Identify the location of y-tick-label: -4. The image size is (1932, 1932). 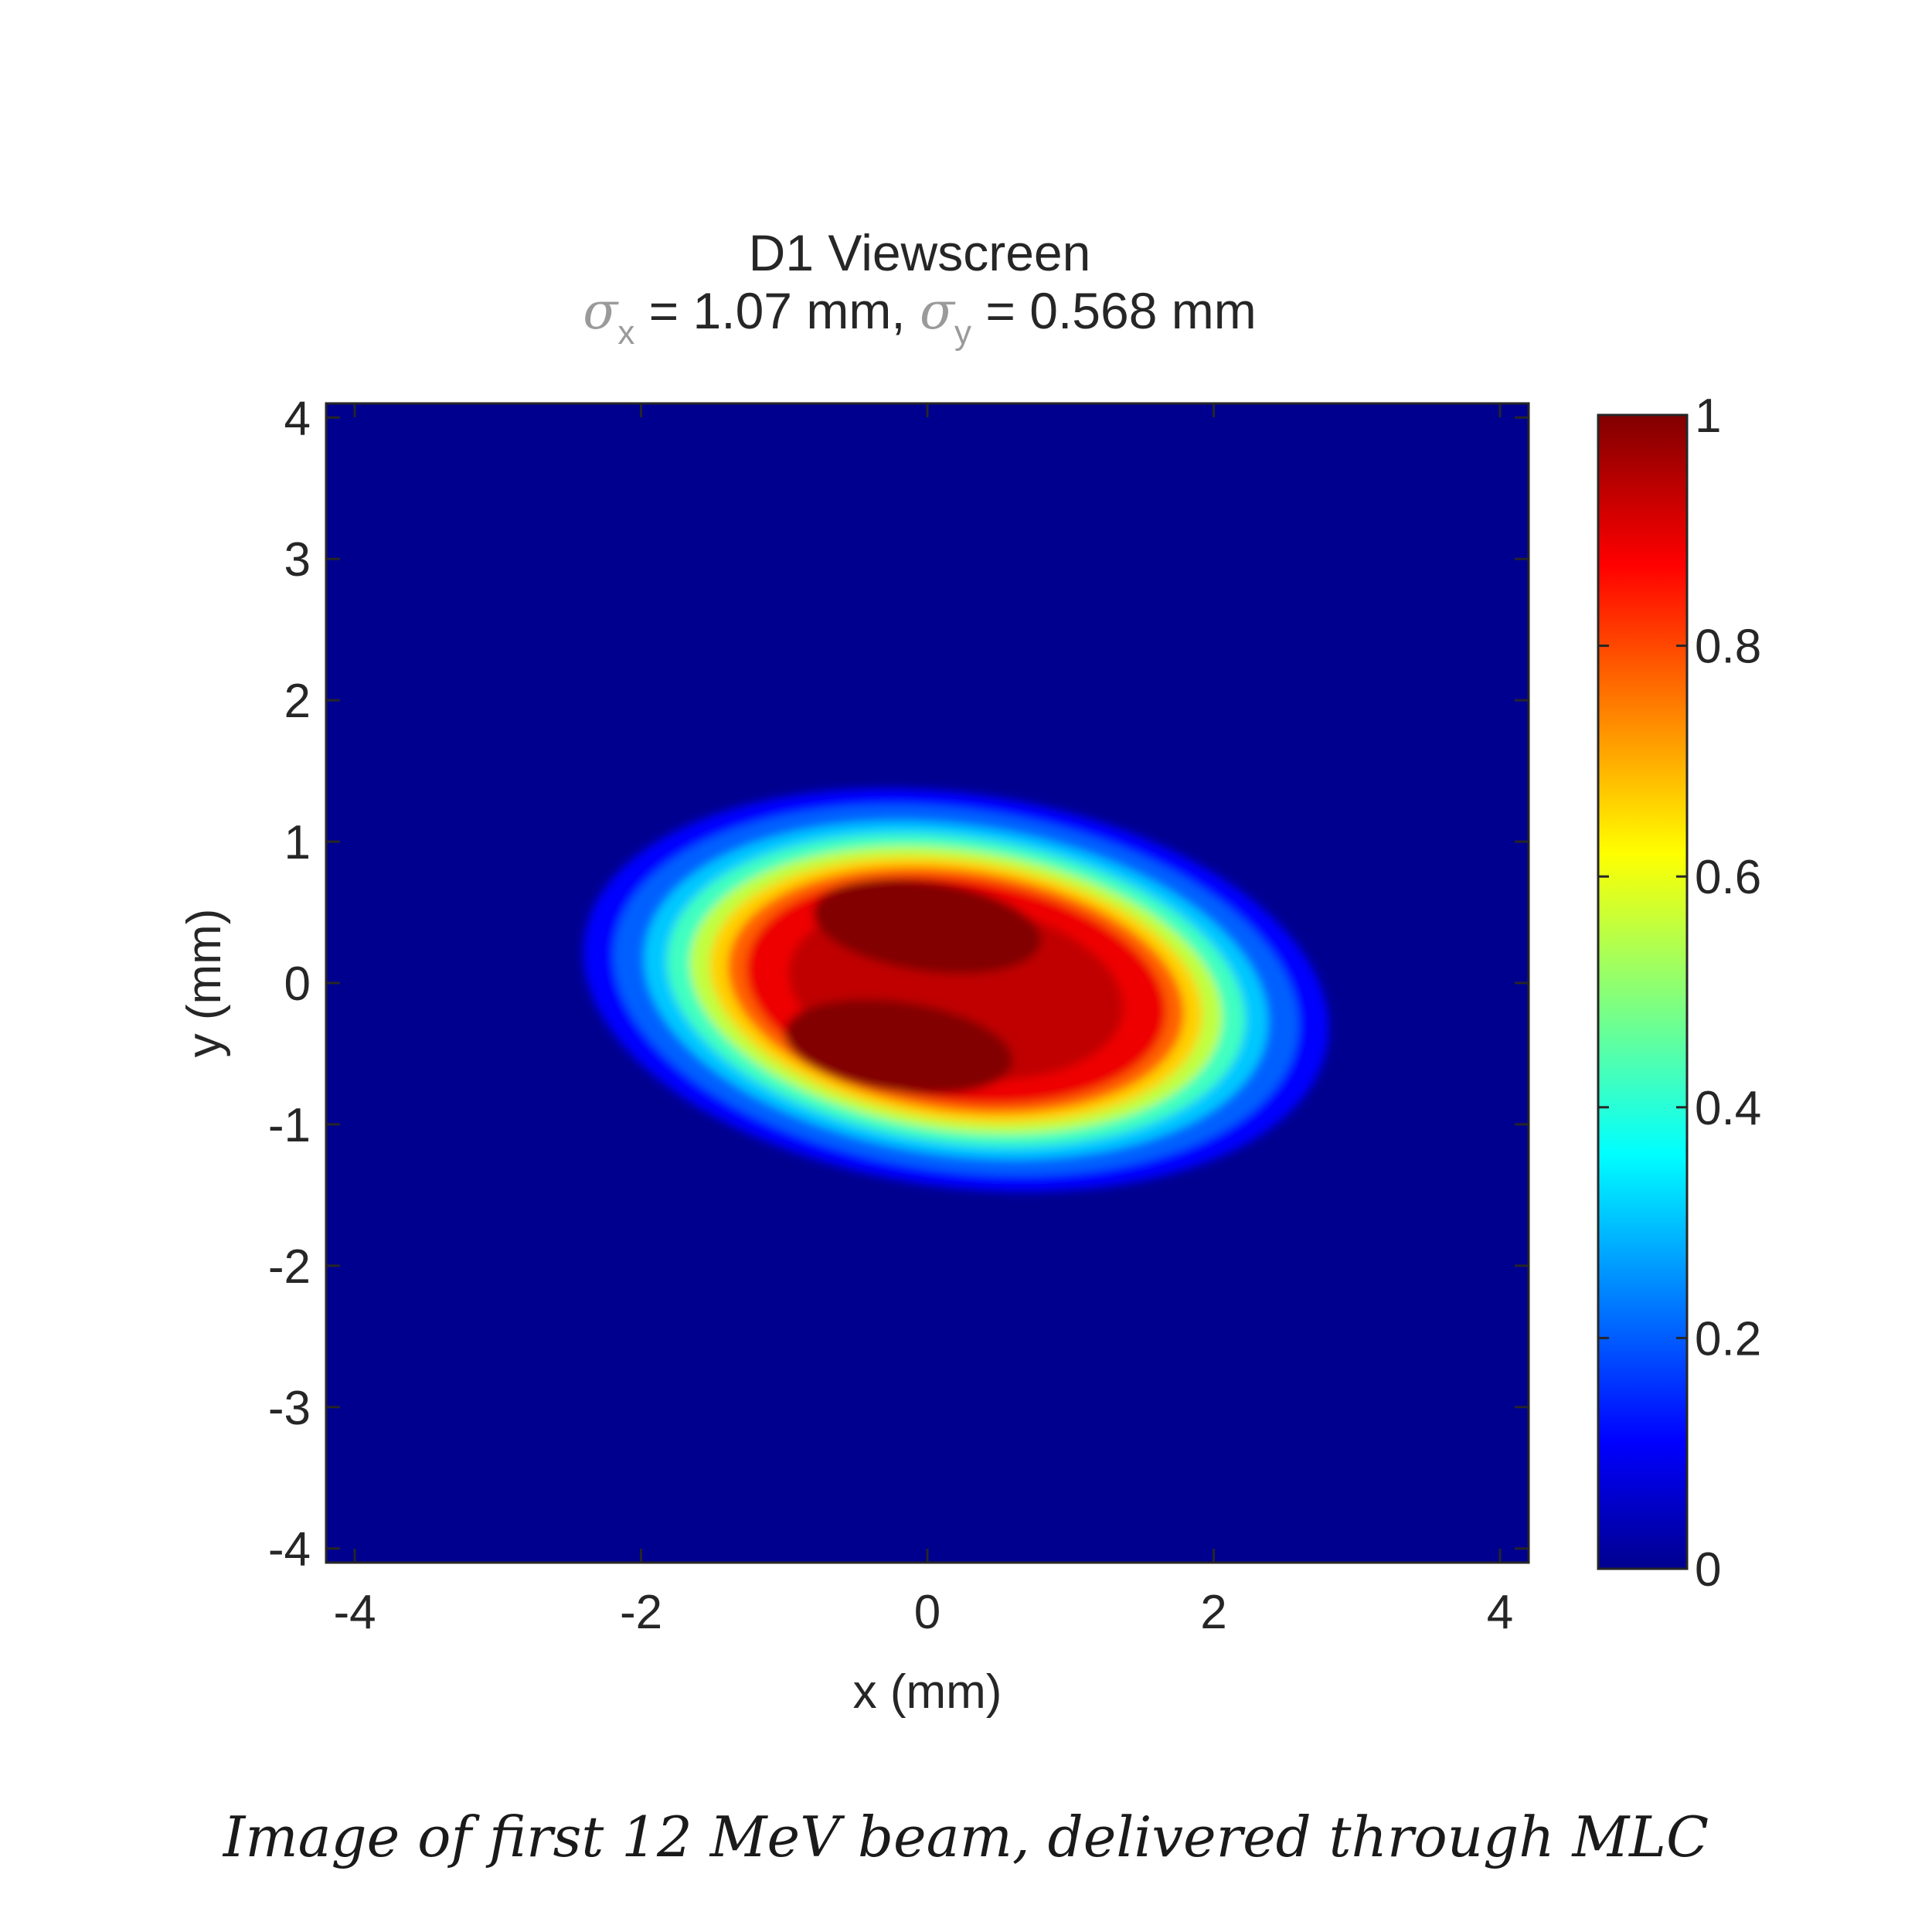
(289, 1550).